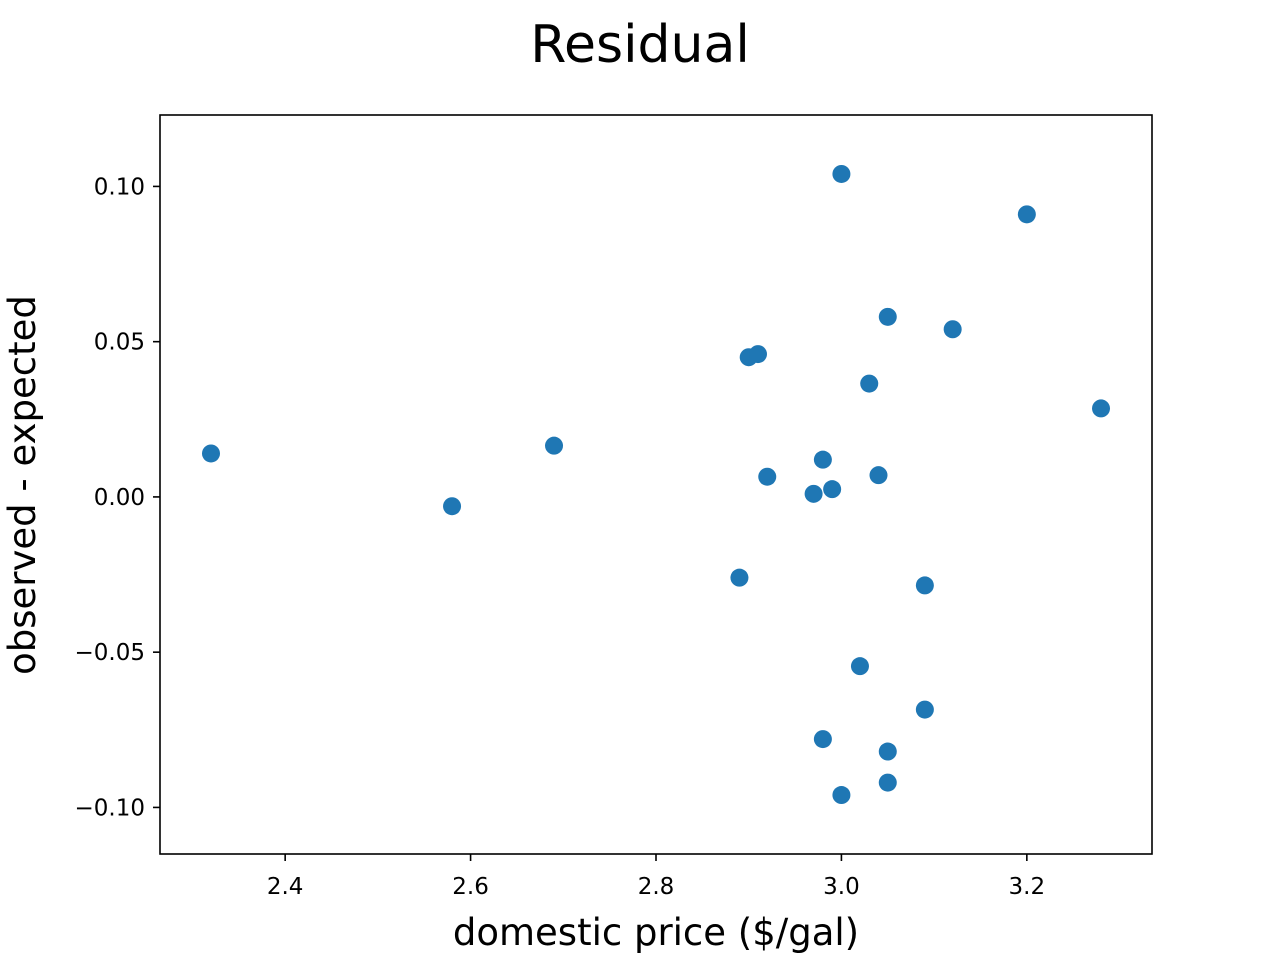 The height and width of the screenshot is (960, 1280). I want to click on y-tick-label: 0.00, so click(119, 498).